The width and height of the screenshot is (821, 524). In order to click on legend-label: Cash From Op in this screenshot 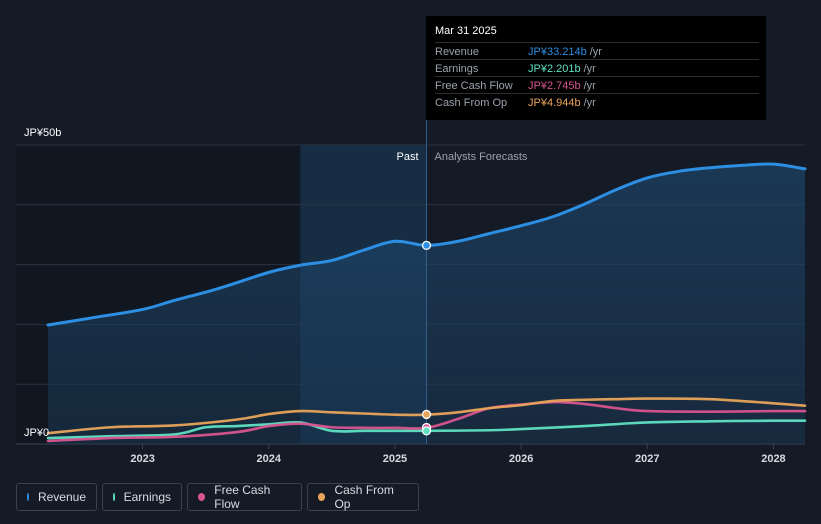, I will do `click(364, 497)`.